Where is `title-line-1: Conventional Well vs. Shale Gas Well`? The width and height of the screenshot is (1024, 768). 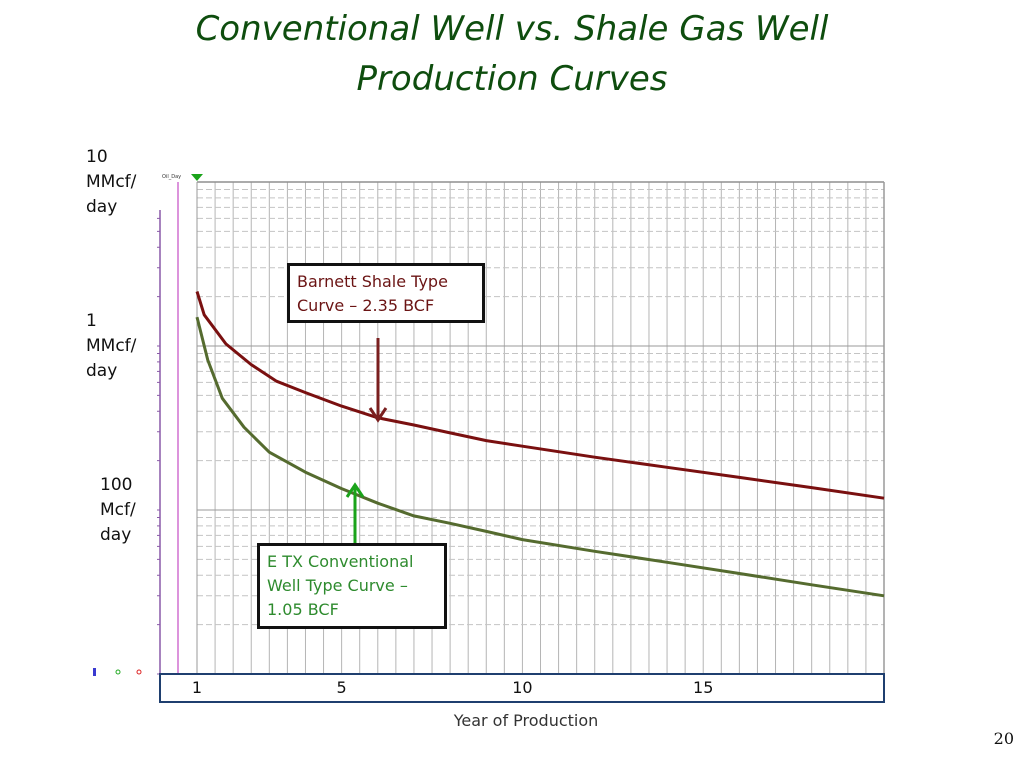
title-line-1: Conventional Well vs. Shale Gas Well is located at coordinates (512, 29).